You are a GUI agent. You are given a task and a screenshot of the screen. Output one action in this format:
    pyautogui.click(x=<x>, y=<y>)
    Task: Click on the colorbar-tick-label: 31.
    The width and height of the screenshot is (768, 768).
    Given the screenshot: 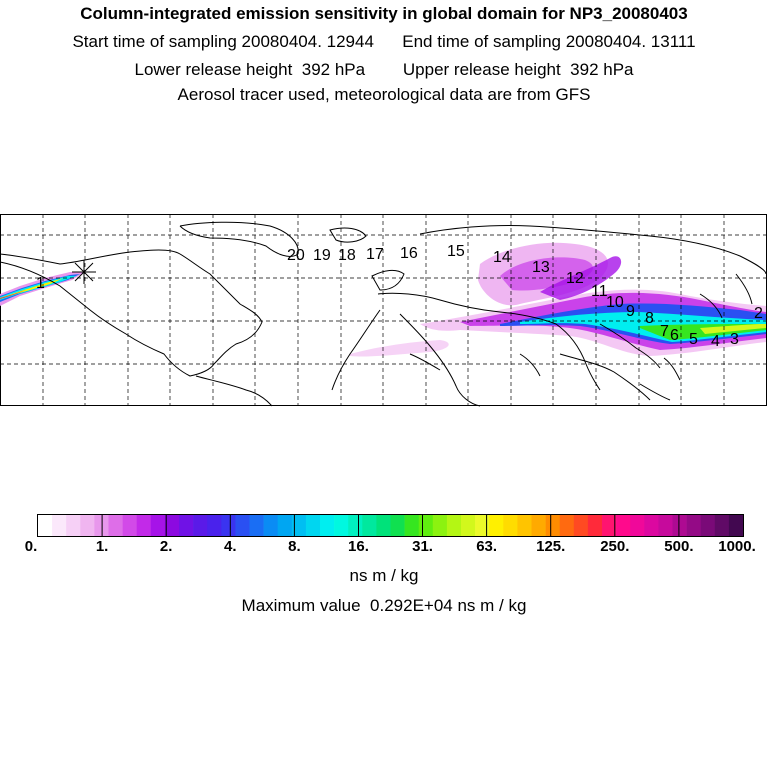 What is the action you would take?
    pyautogui.click(x=422, y=546)
    